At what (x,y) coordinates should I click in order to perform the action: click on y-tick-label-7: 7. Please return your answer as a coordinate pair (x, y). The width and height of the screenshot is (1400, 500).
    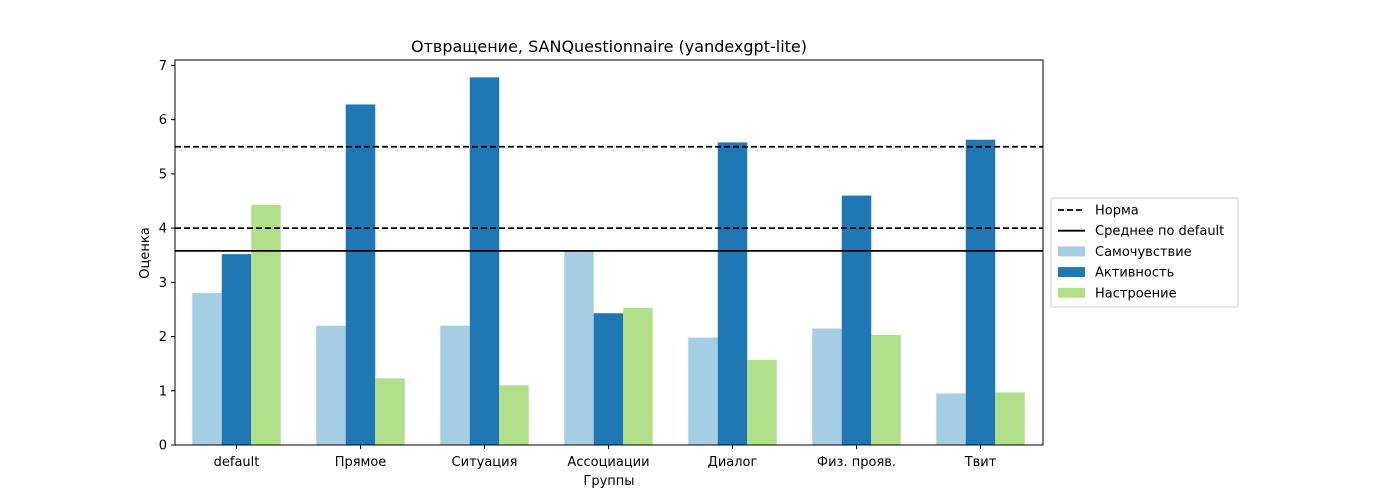
    Looking at the image, I should click on (163, 66).